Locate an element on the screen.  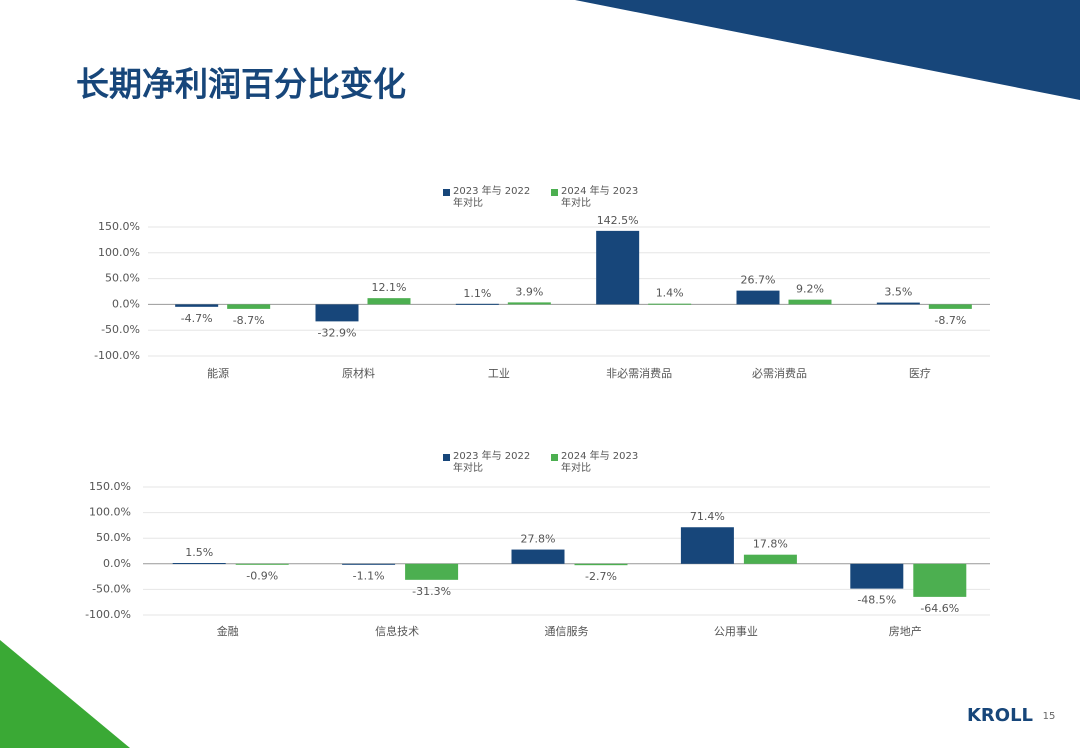
data-label: 27.8% is located at coordinates (538, 539).